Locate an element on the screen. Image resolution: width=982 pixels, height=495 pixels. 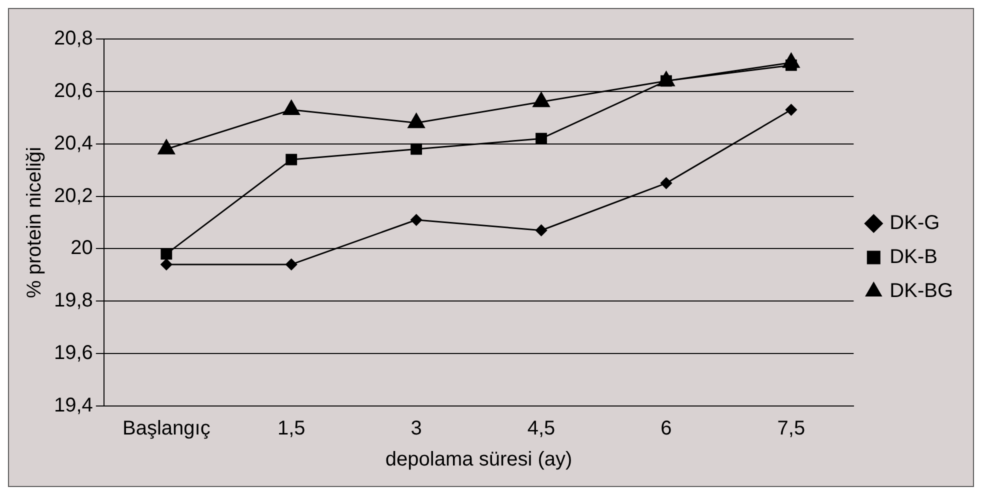
legend-label: DK-BG is located at coordinates (922, 291).